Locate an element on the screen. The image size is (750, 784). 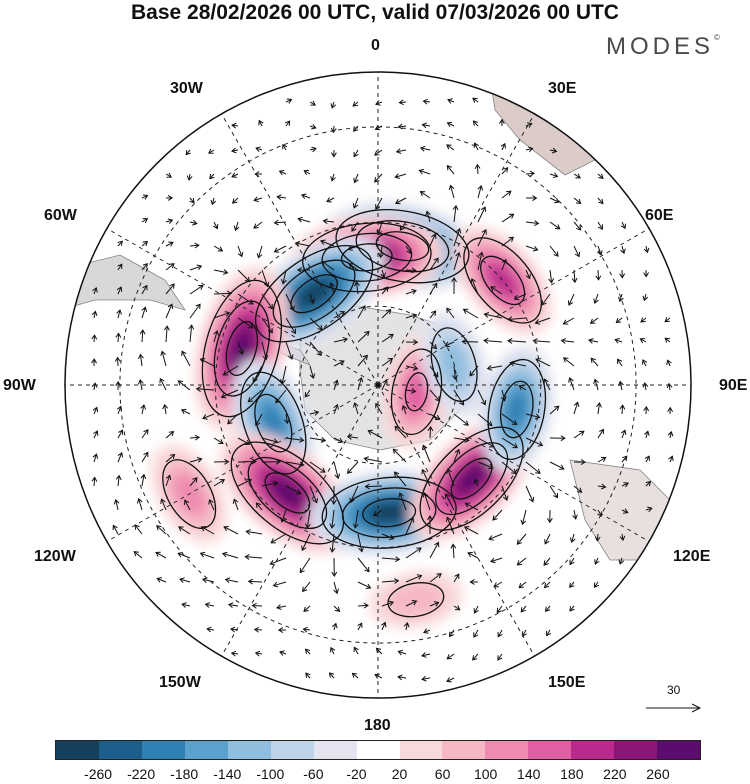
colorbar-tick-label: 260 is located at coordinates (657, 774).